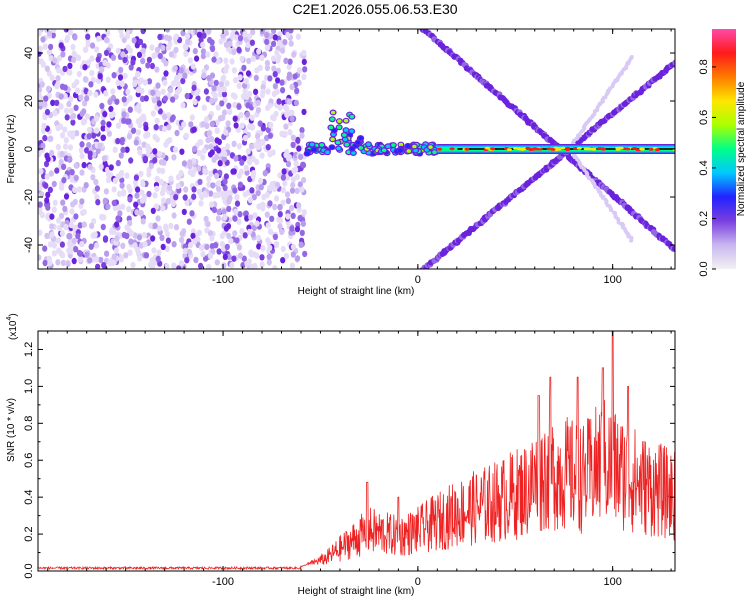  What do you see at coordinates (589, 178) in the screenshot?
I see `faint-branch-2-dot` at bounding box center [589, 178].